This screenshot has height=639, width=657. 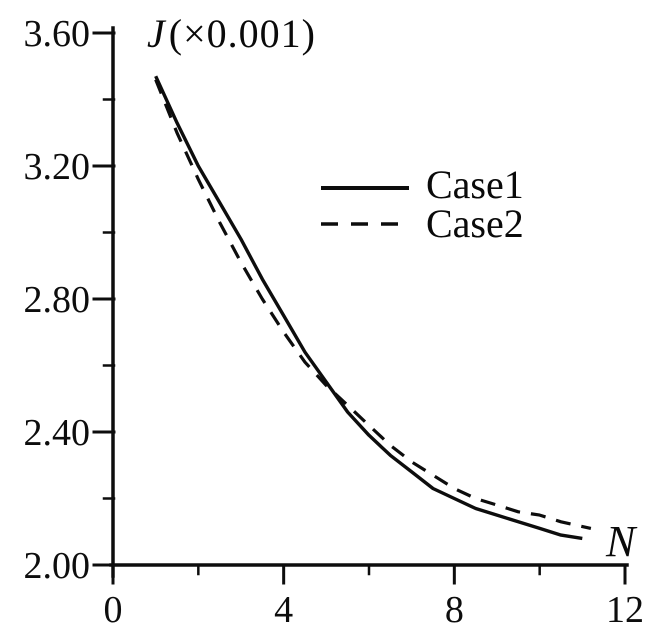 What do you see at coordinates (475, 184) in the screenshot?
I see `legend-label-case1: Case1` at bounding box center [475, 184].